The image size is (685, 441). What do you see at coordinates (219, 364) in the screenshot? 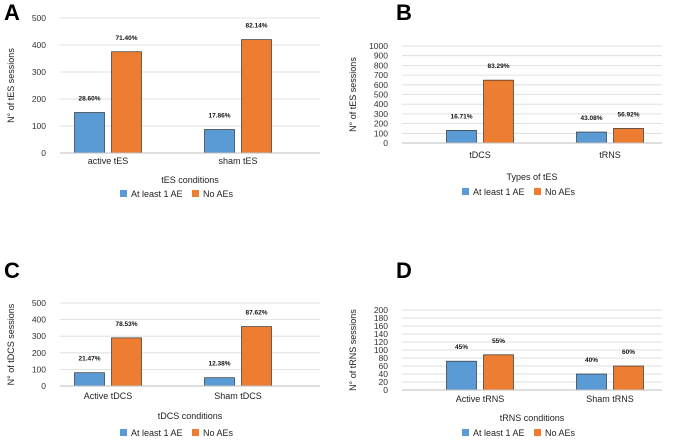
I see `data-label: 12.38%` at bounding box center [219, 364].